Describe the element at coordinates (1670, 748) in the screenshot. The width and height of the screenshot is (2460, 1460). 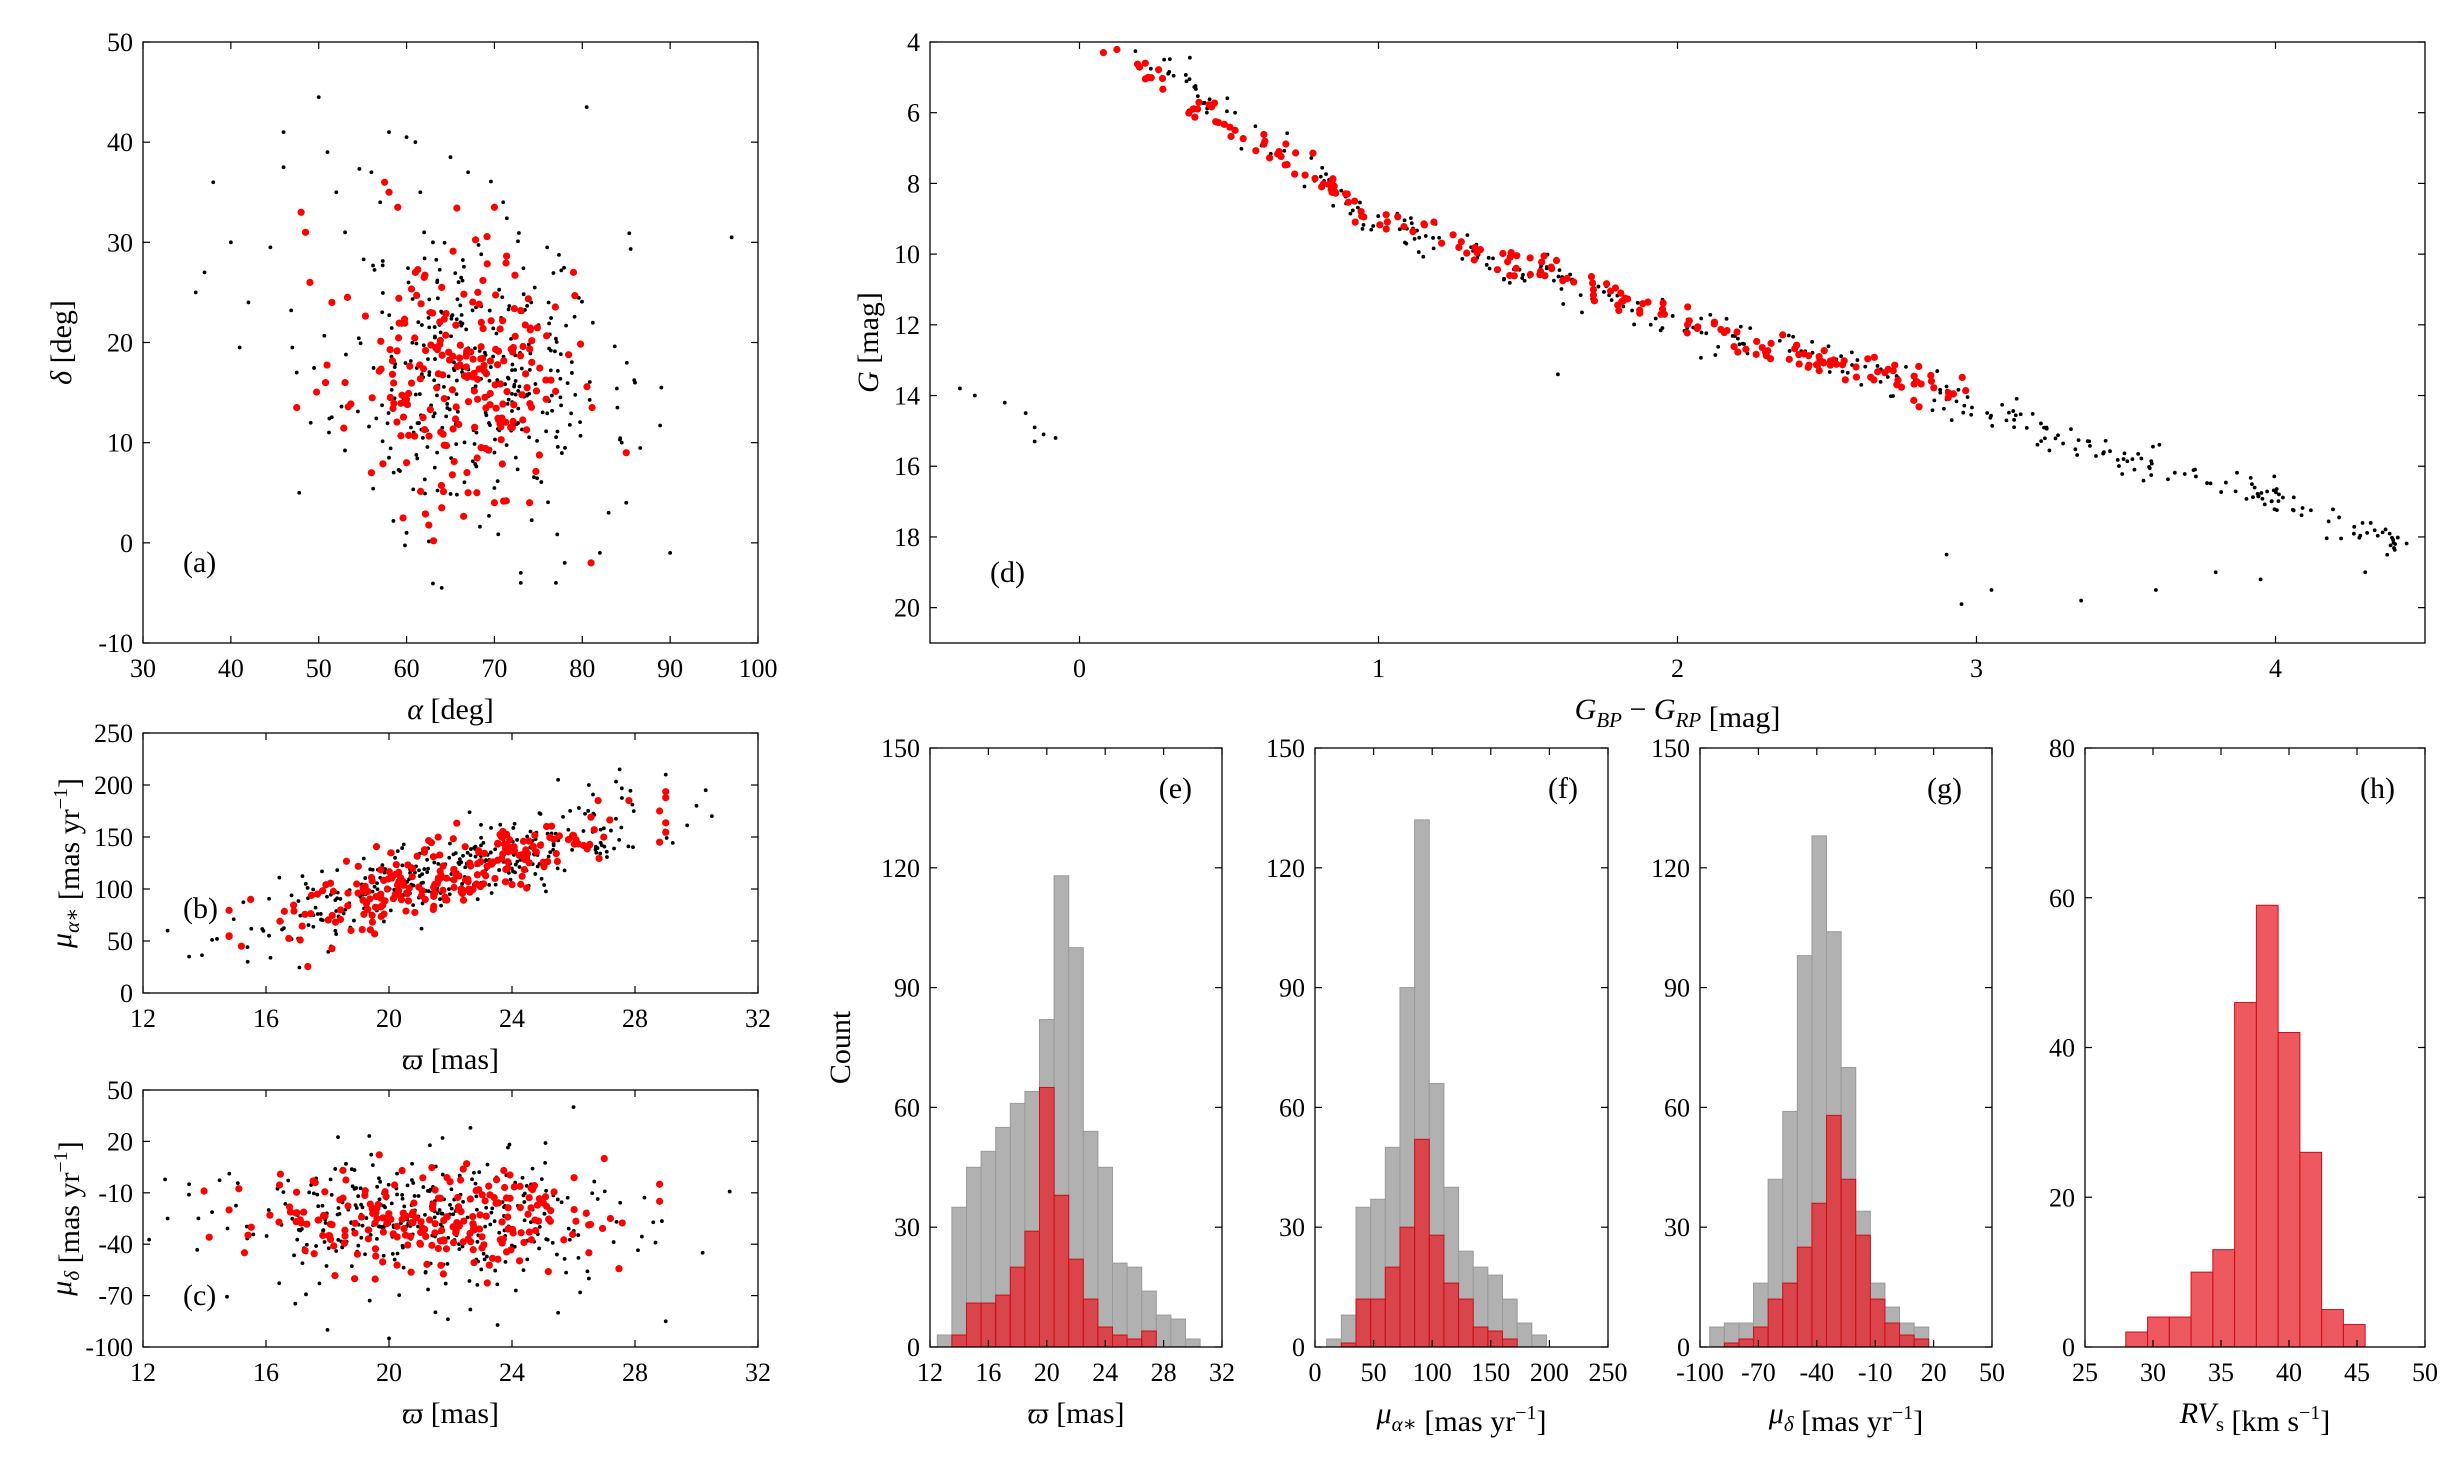
I see `y-tick-label-g: 150` at that location.